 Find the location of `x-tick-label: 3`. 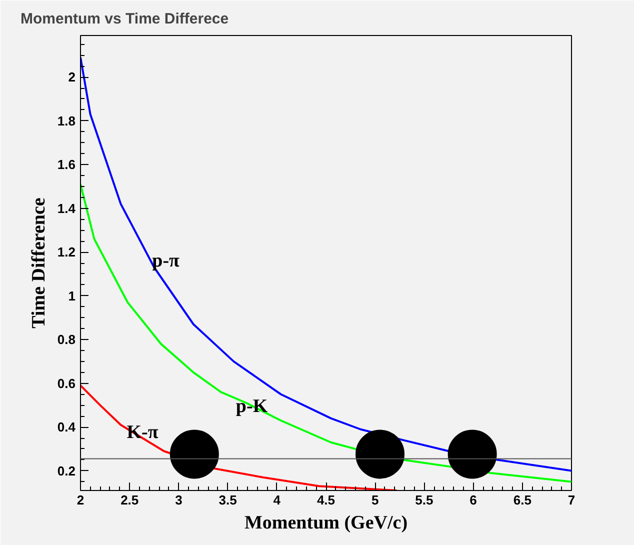

x-tick-label: 3 is located at coordinates (178, 500).